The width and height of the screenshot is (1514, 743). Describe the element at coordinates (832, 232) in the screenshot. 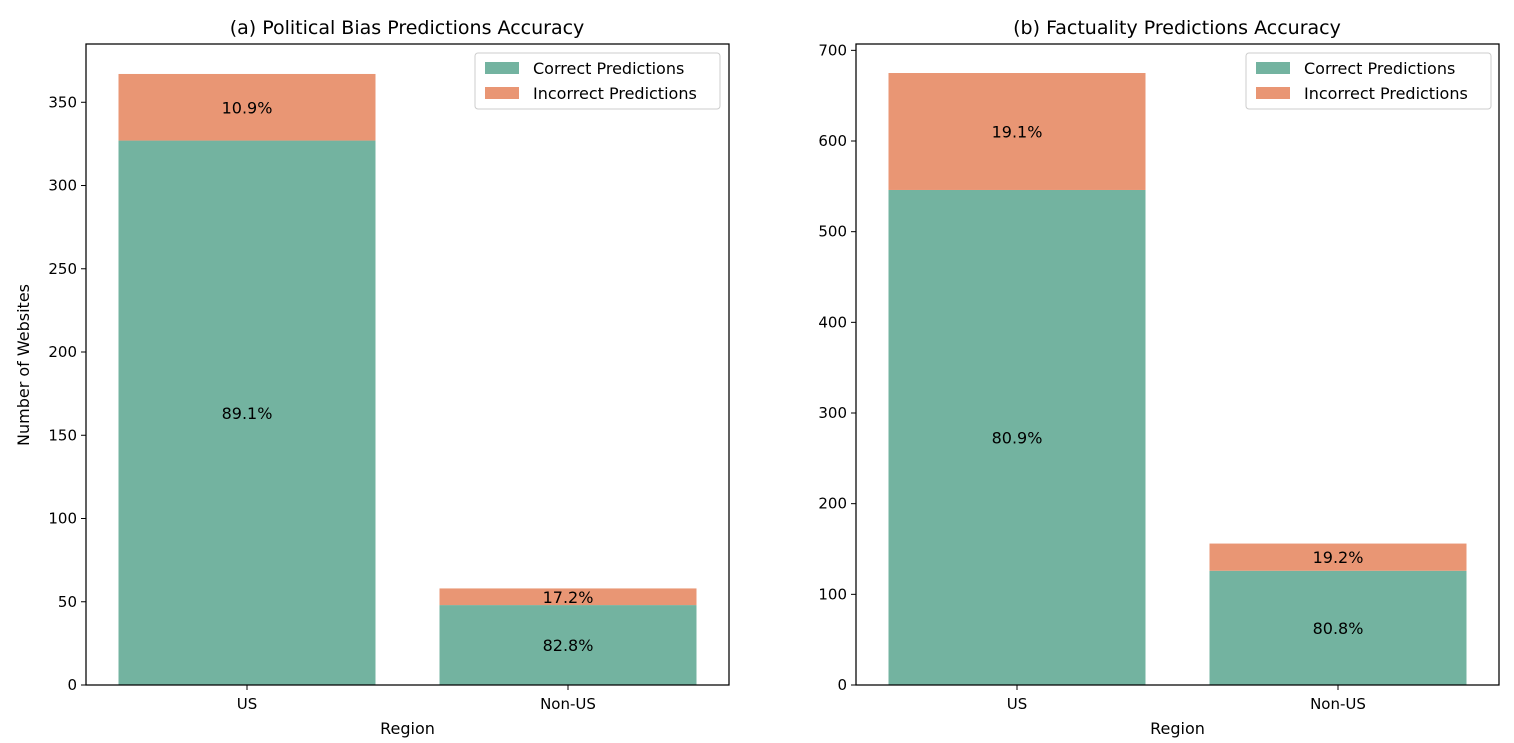

I see `y-tick-label: 500` at that location.